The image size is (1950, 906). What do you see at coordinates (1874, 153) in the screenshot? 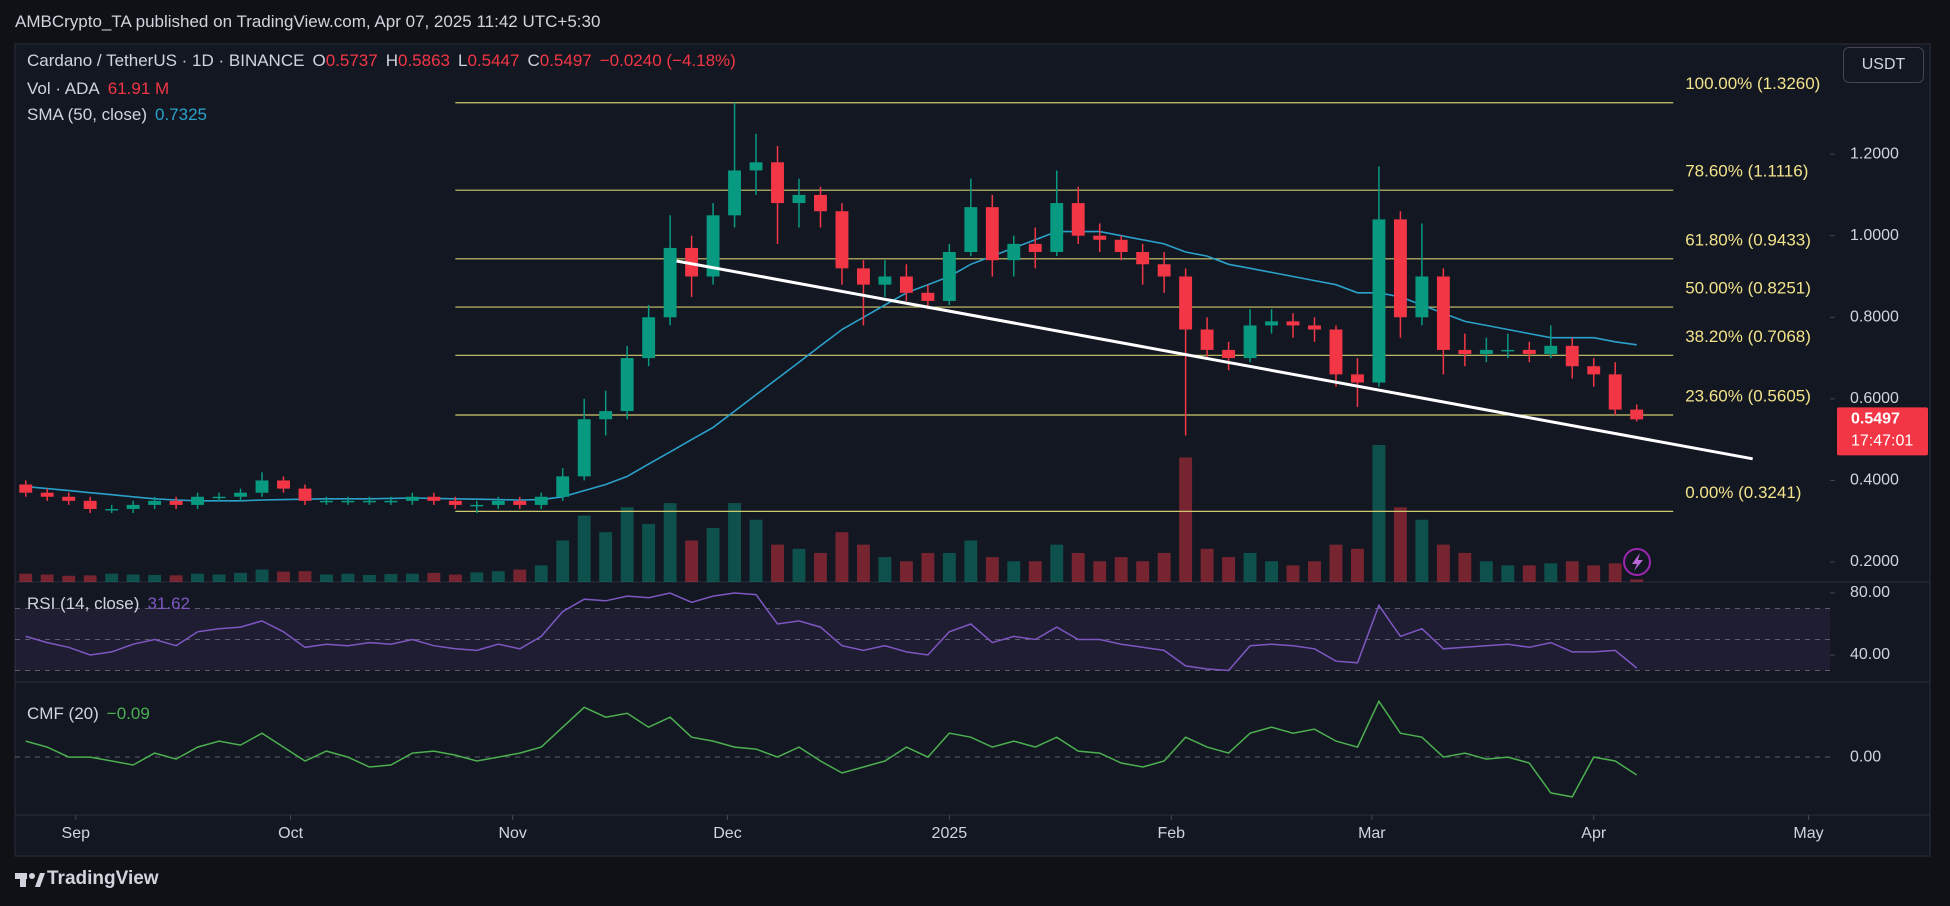
I see `y-tick-label: 1.2000` at bounding box center [1874, 153].